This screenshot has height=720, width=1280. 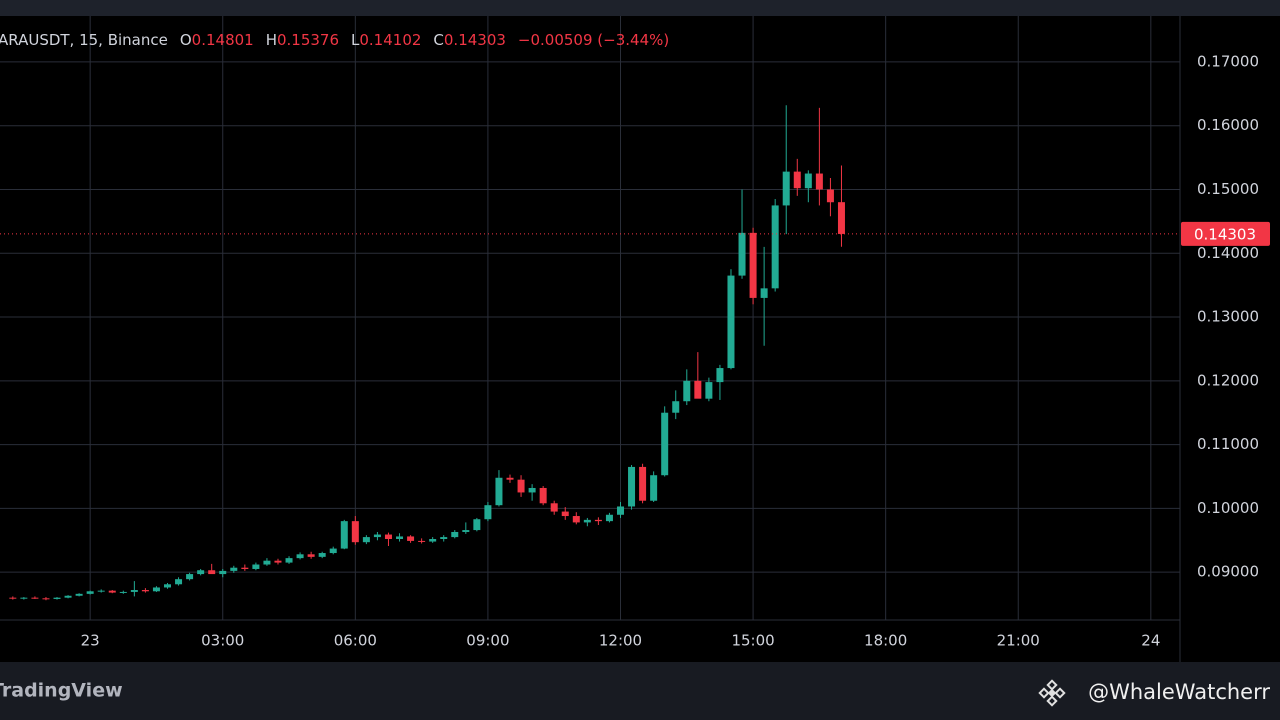 I want to click on x-tick-label: 24, so click(x=1150, y=641).